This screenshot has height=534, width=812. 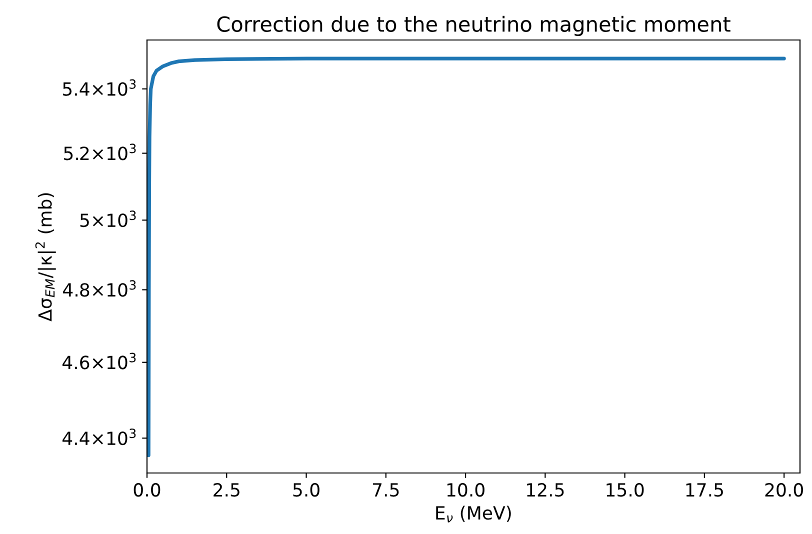 I want to click on x-tick-label: 17.5, so click(x=704, y=490).